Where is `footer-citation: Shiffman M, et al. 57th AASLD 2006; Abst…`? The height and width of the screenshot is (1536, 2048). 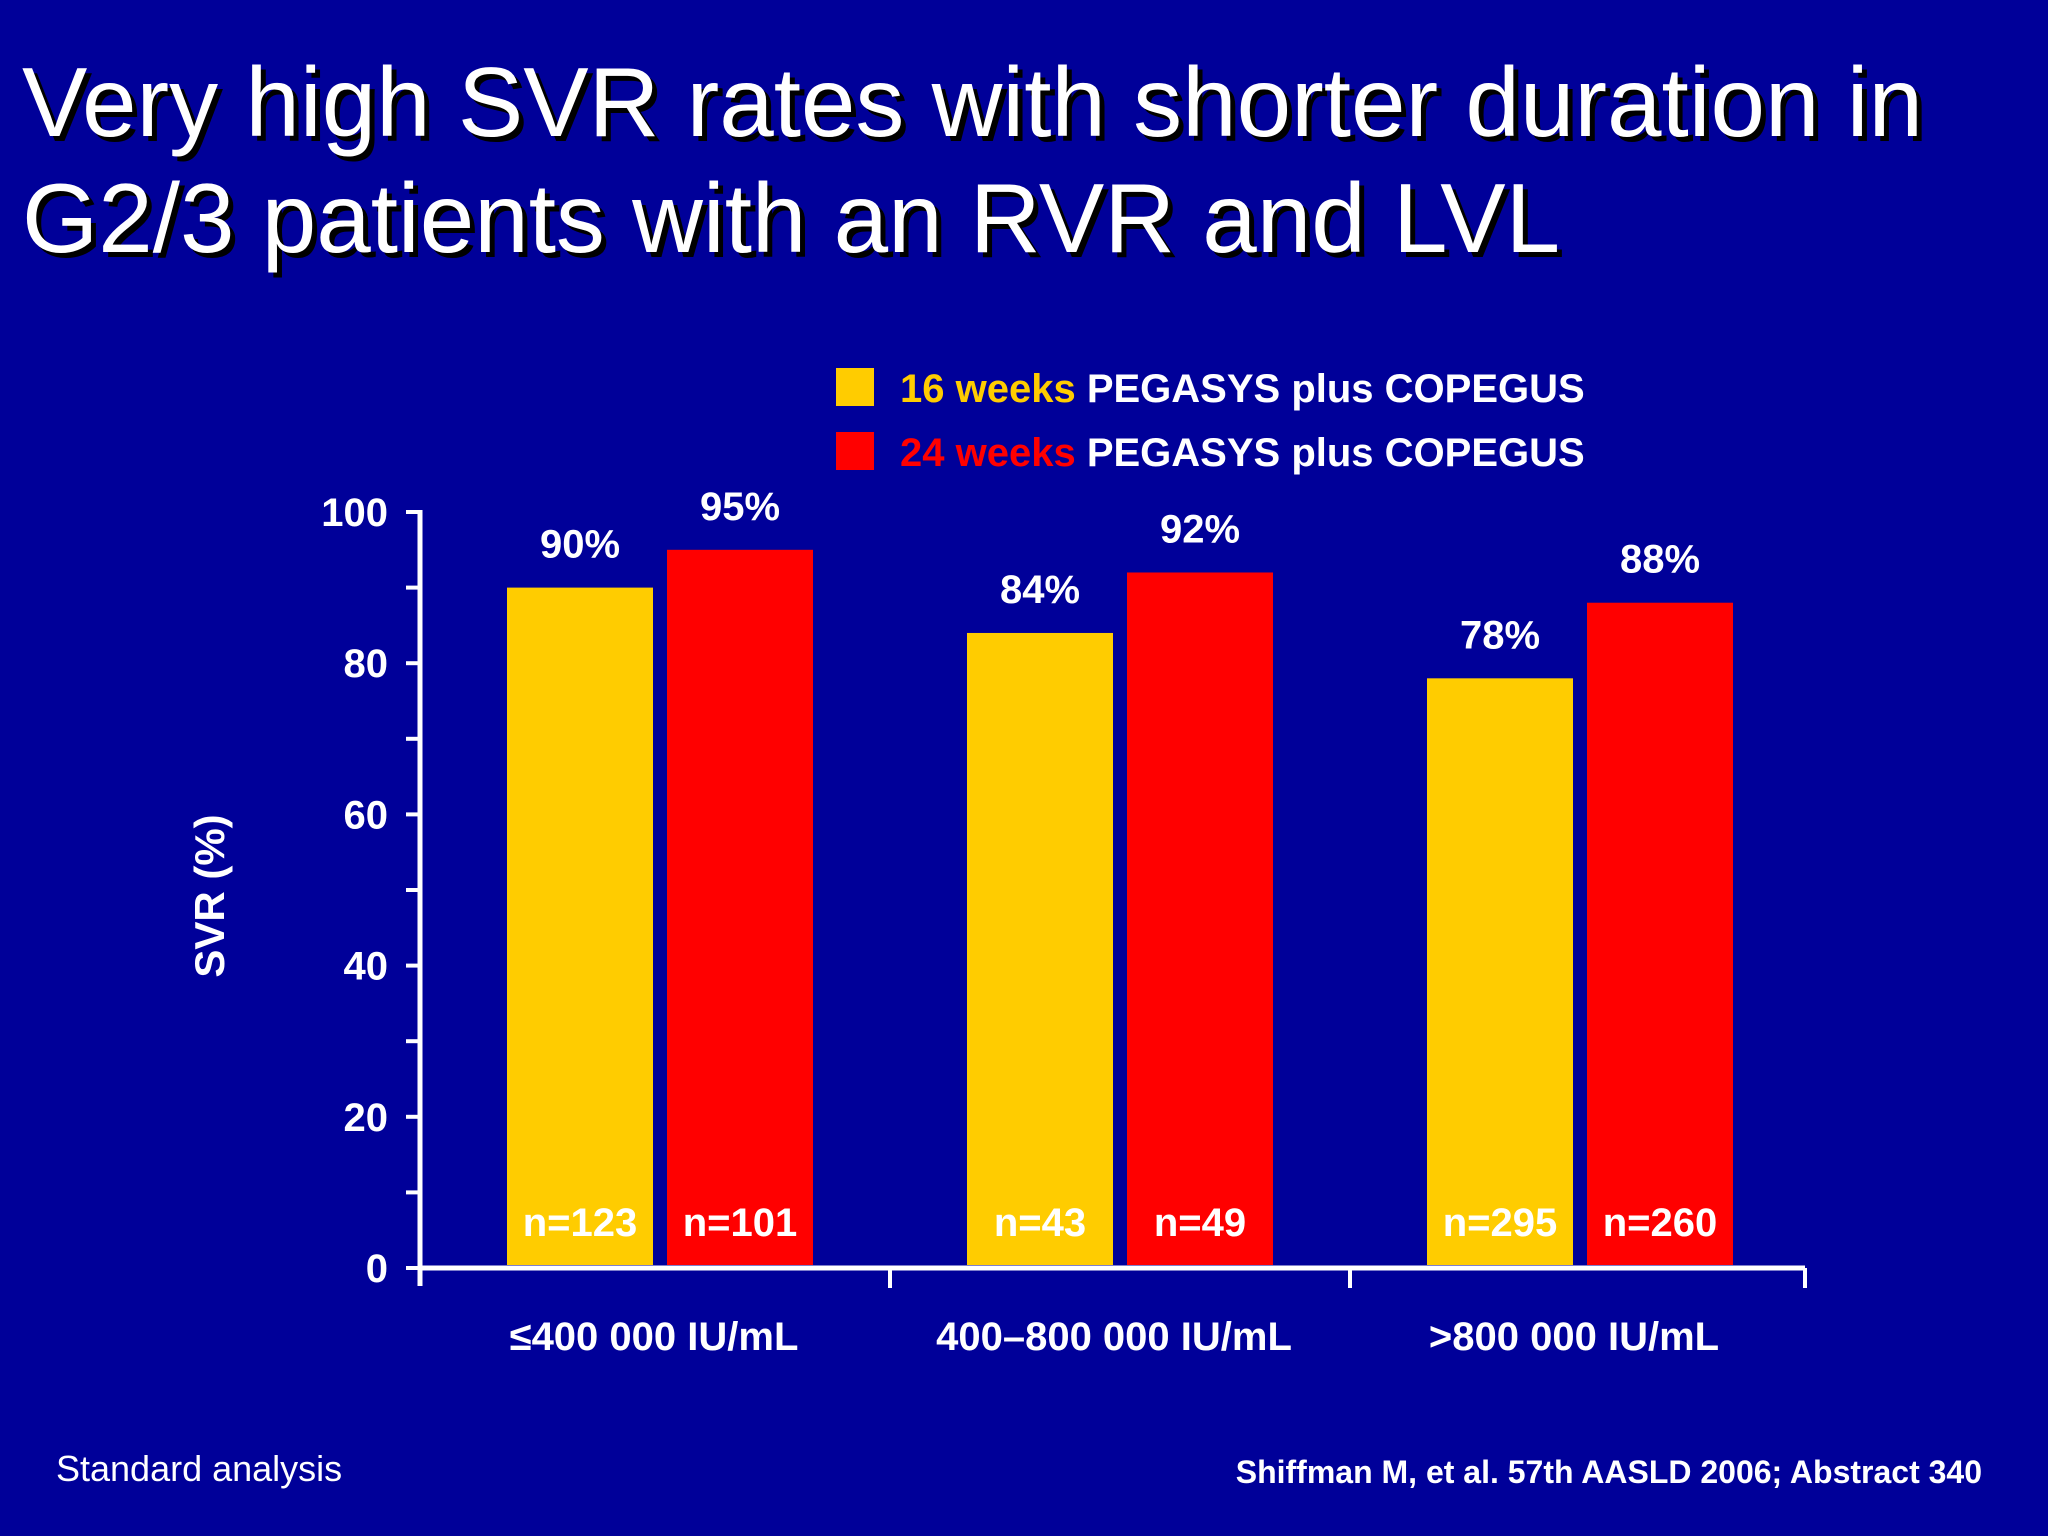
footer-citation: Shiffman M, et al. 57th AASLD 2006; Abst… is located at coordinates (1608, 1472).